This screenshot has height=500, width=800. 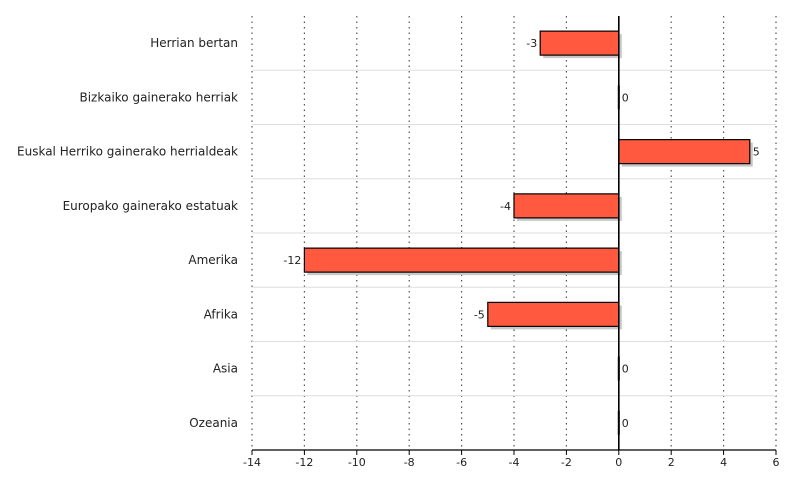 What do you see at coordinates (221, 314) in the screenshot?
I see `category-label-5: Afrika` at bounding box center [221, 314].